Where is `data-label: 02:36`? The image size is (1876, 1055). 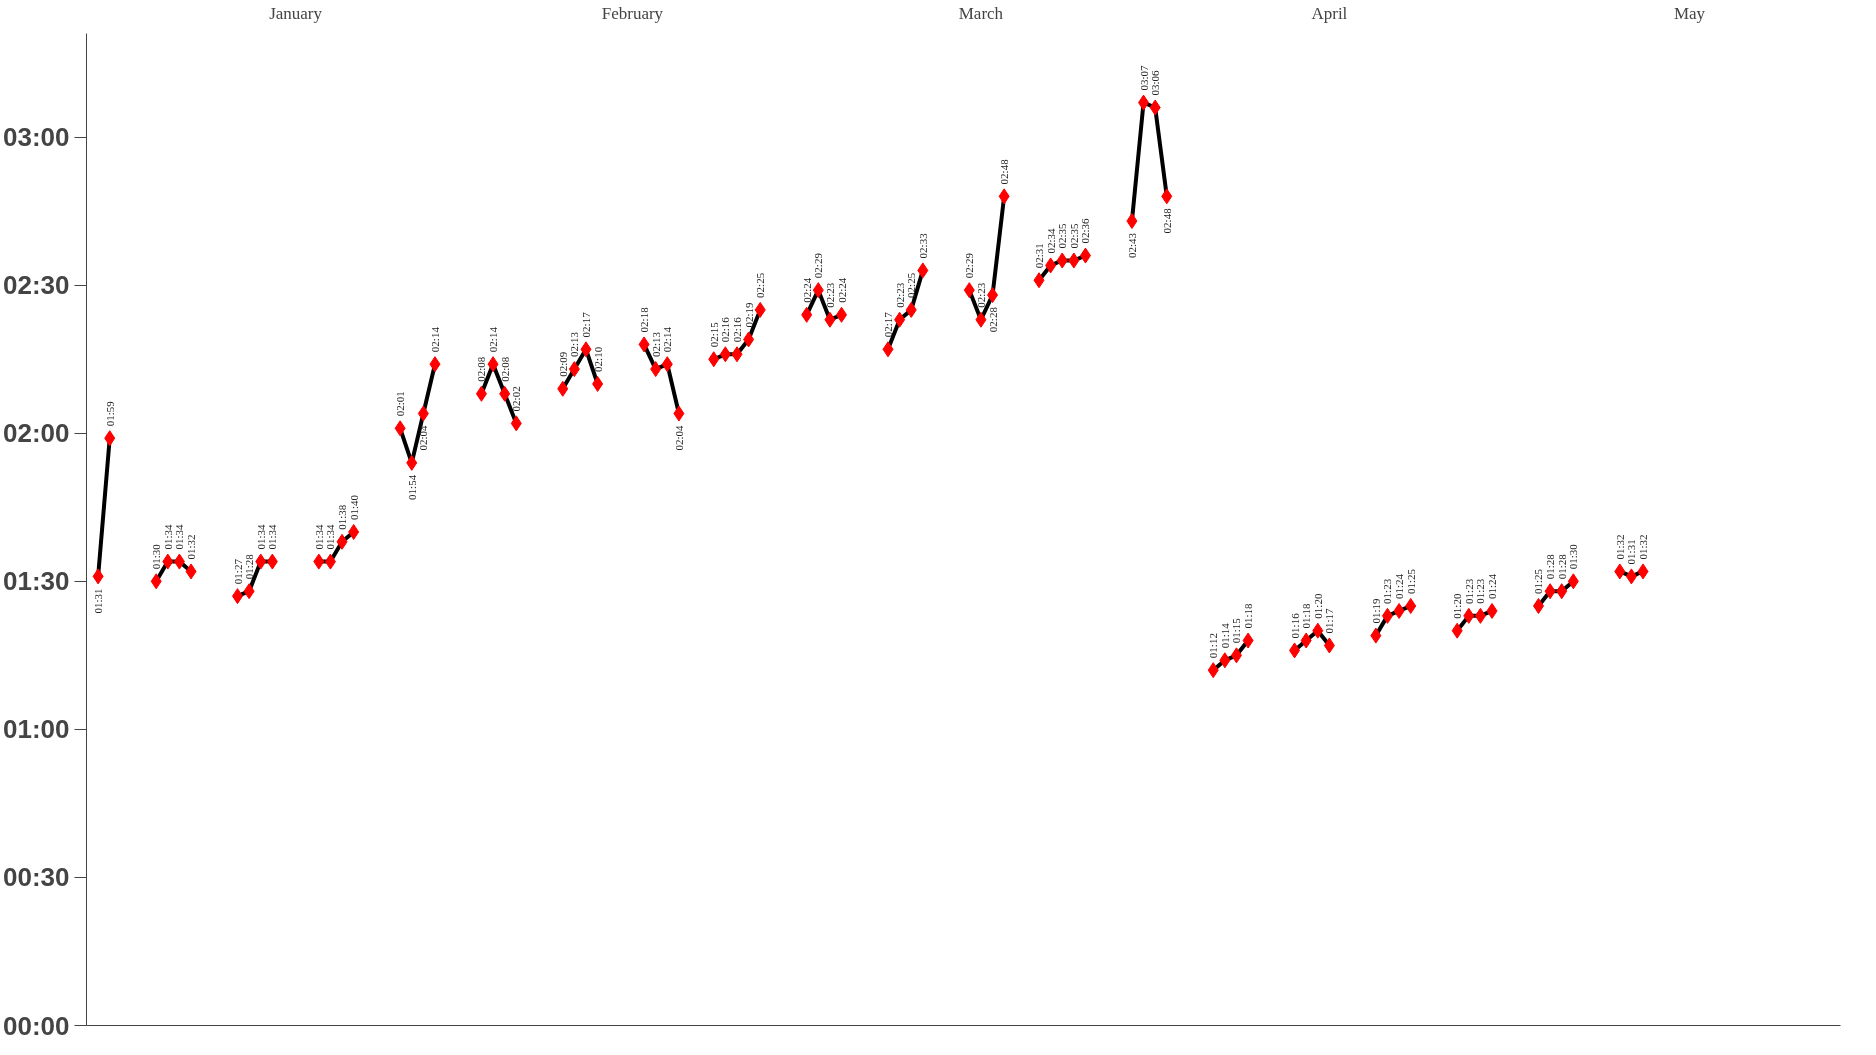
data-label: 02:36 is located at coordinates (1085, 231).